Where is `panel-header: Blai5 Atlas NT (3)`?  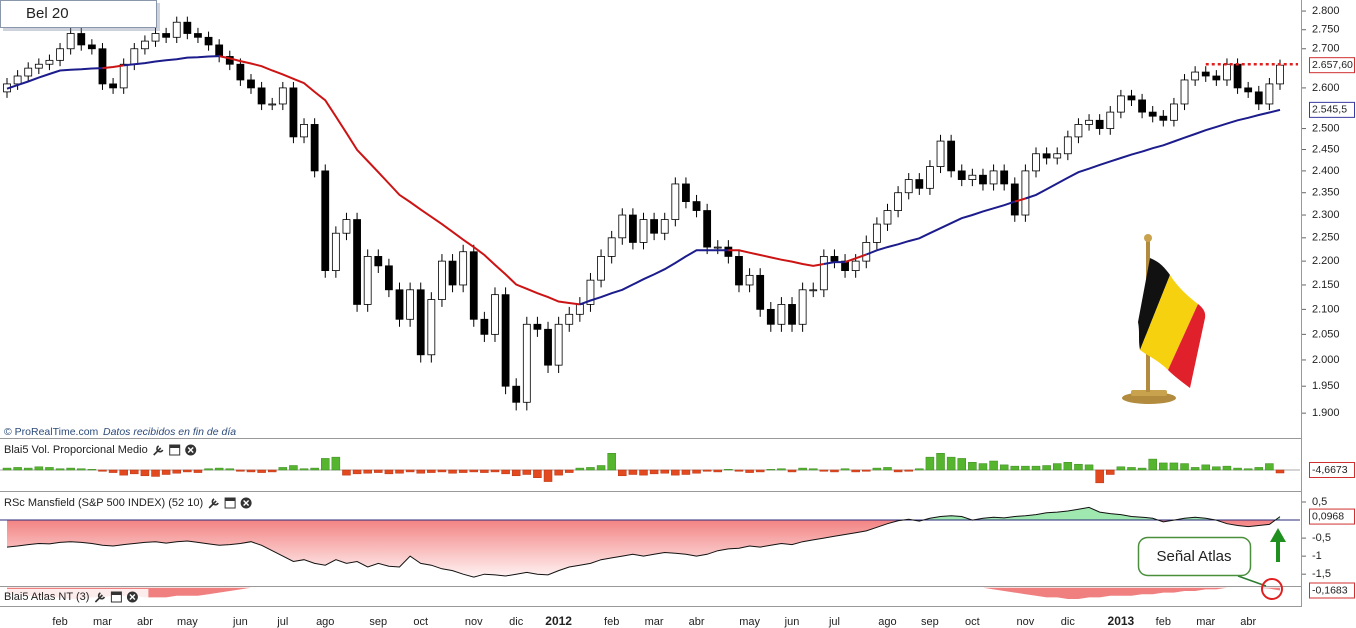
panel-header: Blai5 Atlas NT (3) is located at coordinates (75, 597).